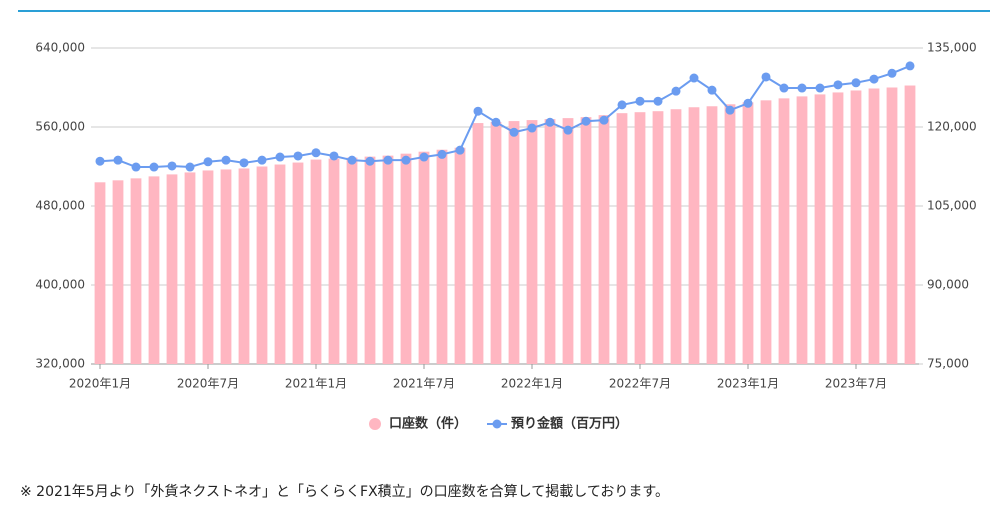 This screenshot has height=508, width=1003. Describe the element at coordinates (952, 48) in the screenshot. I see `y2-tick-label: 135,000` at that location.